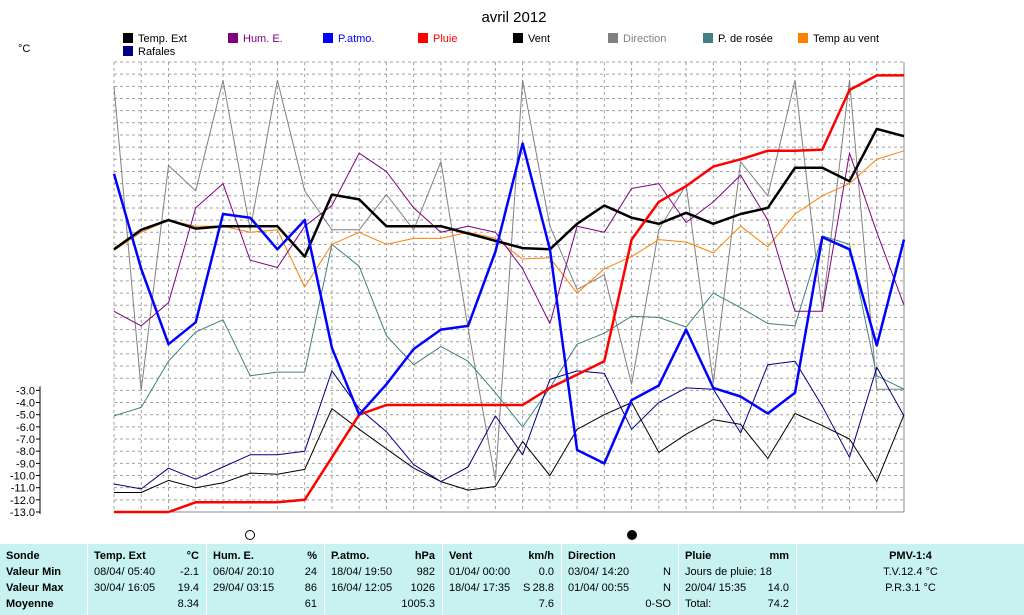 This screenshot has height=615, width=1024. What do you see at coordinates (513, 17) in the screenshot?
I see `chart-title: avril 2012` at bounding box center [513, 17].